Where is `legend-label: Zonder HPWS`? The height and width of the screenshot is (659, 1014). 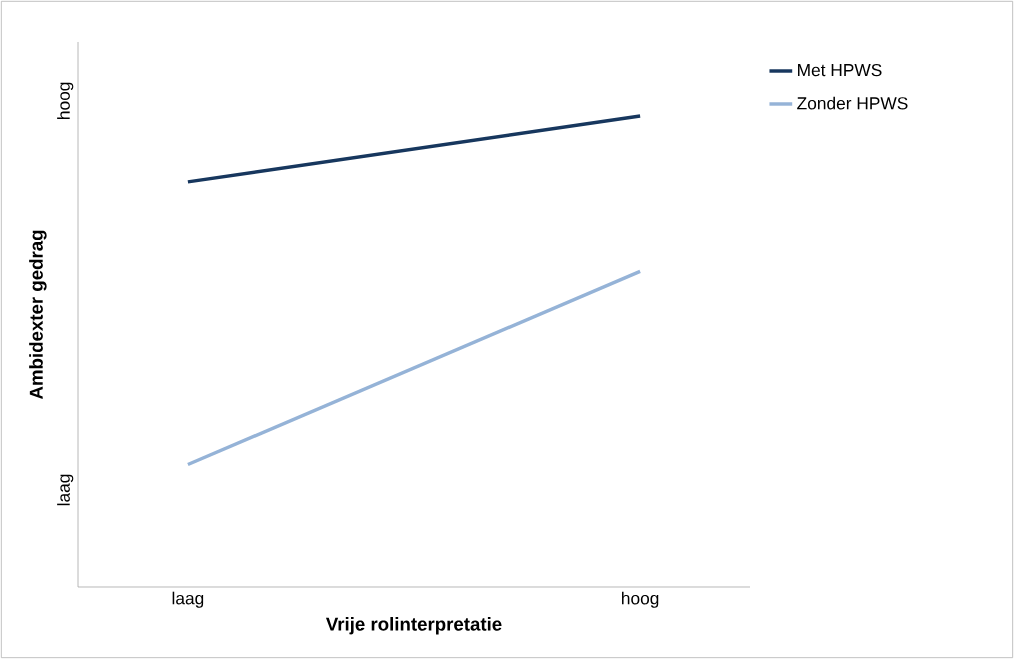
legend-label: Zonder HPWS is located at coordinates (852, 103).